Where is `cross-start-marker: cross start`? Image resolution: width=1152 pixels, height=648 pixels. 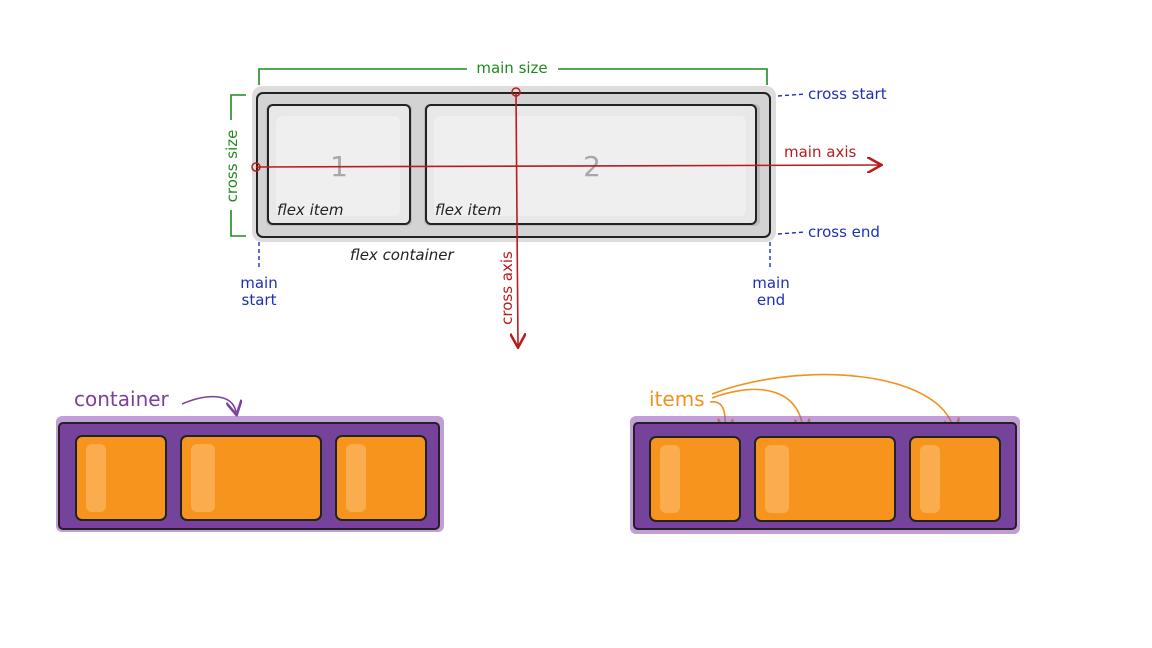
cross-start-marker: cross start is located at coordinates (832, 94).